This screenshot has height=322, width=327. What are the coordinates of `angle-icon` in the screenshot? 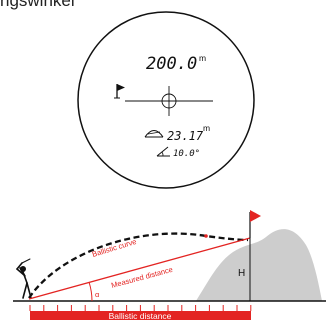 It's located at (163, 151).